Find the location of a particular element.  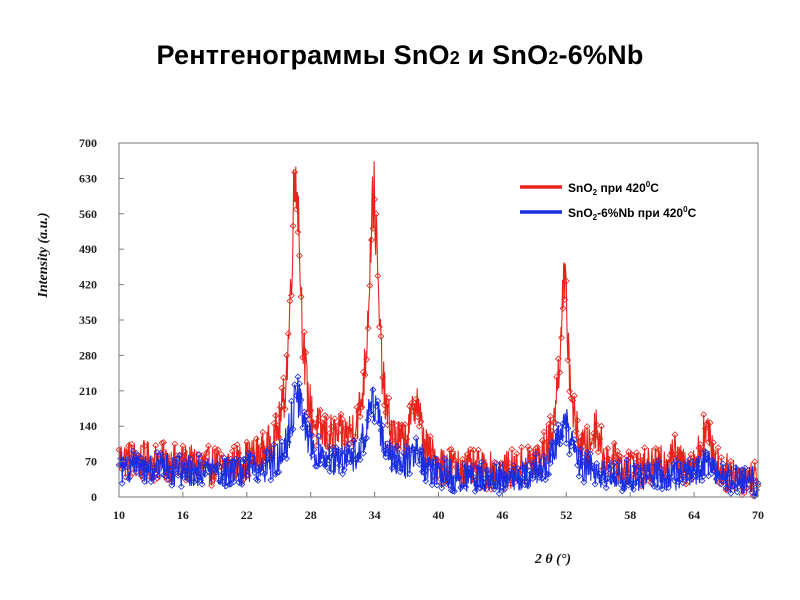

y-tick-label: 560 is located at coordinates (88, 214).